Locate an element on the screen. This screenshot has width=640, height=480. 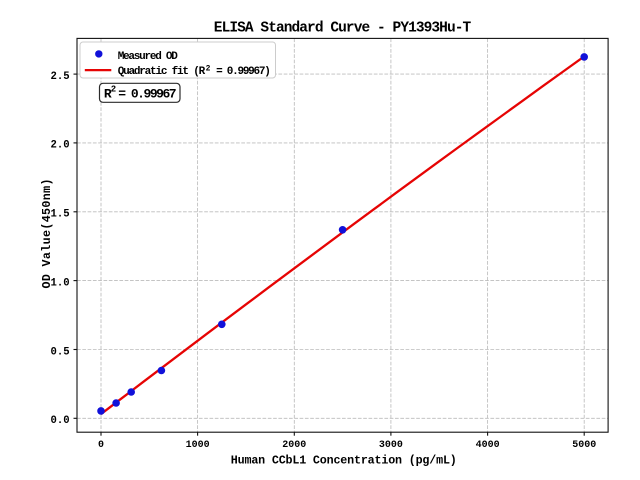
svg-text: 2.0 is located at coordinates (60, 146).